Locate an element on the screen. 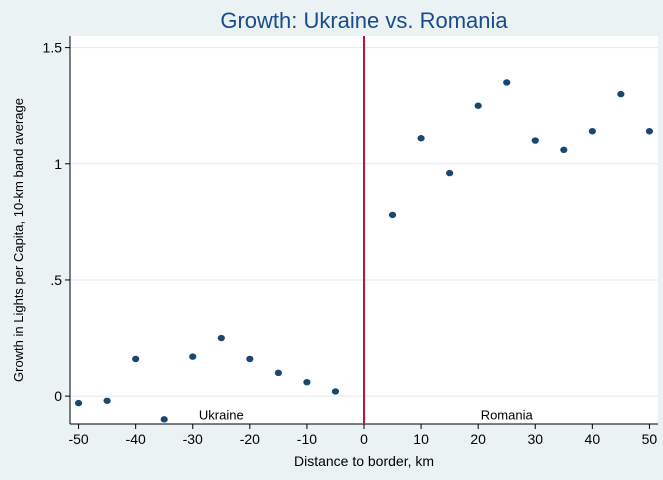  region-label: Ukraine is located at coordinates (221, 415).